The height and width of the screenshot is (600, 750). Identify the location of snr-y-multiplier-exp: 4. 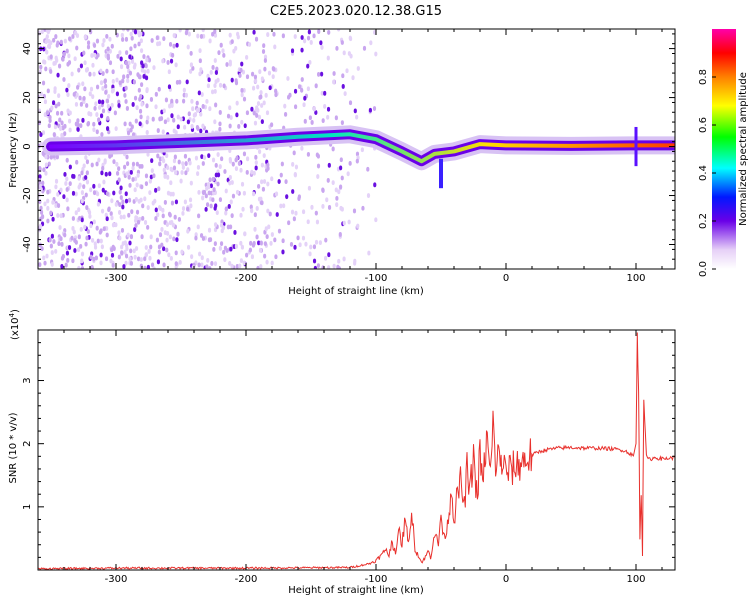
(12, 314).